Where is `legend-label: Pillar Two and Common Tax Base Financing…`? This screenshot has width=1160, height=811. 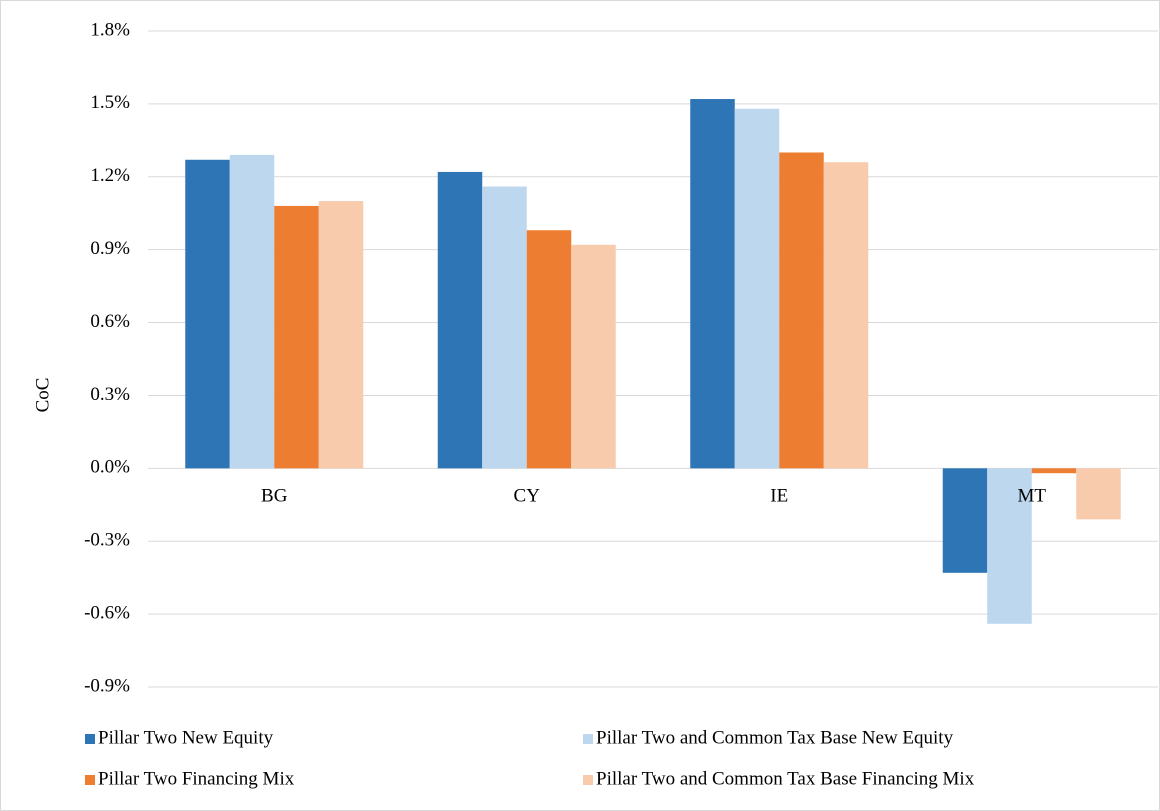 legend-label: Pillar Two and Common Tax Base Financing… is located at coordinates (785, 778).